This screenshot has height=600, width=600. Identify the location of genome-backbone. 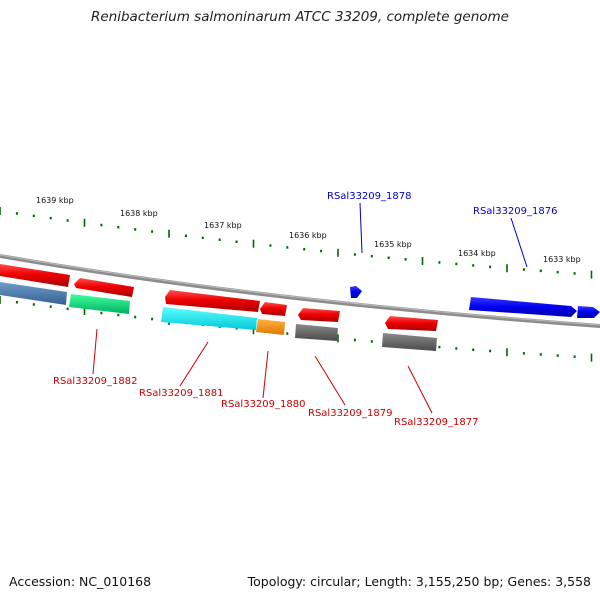
(300, 291).